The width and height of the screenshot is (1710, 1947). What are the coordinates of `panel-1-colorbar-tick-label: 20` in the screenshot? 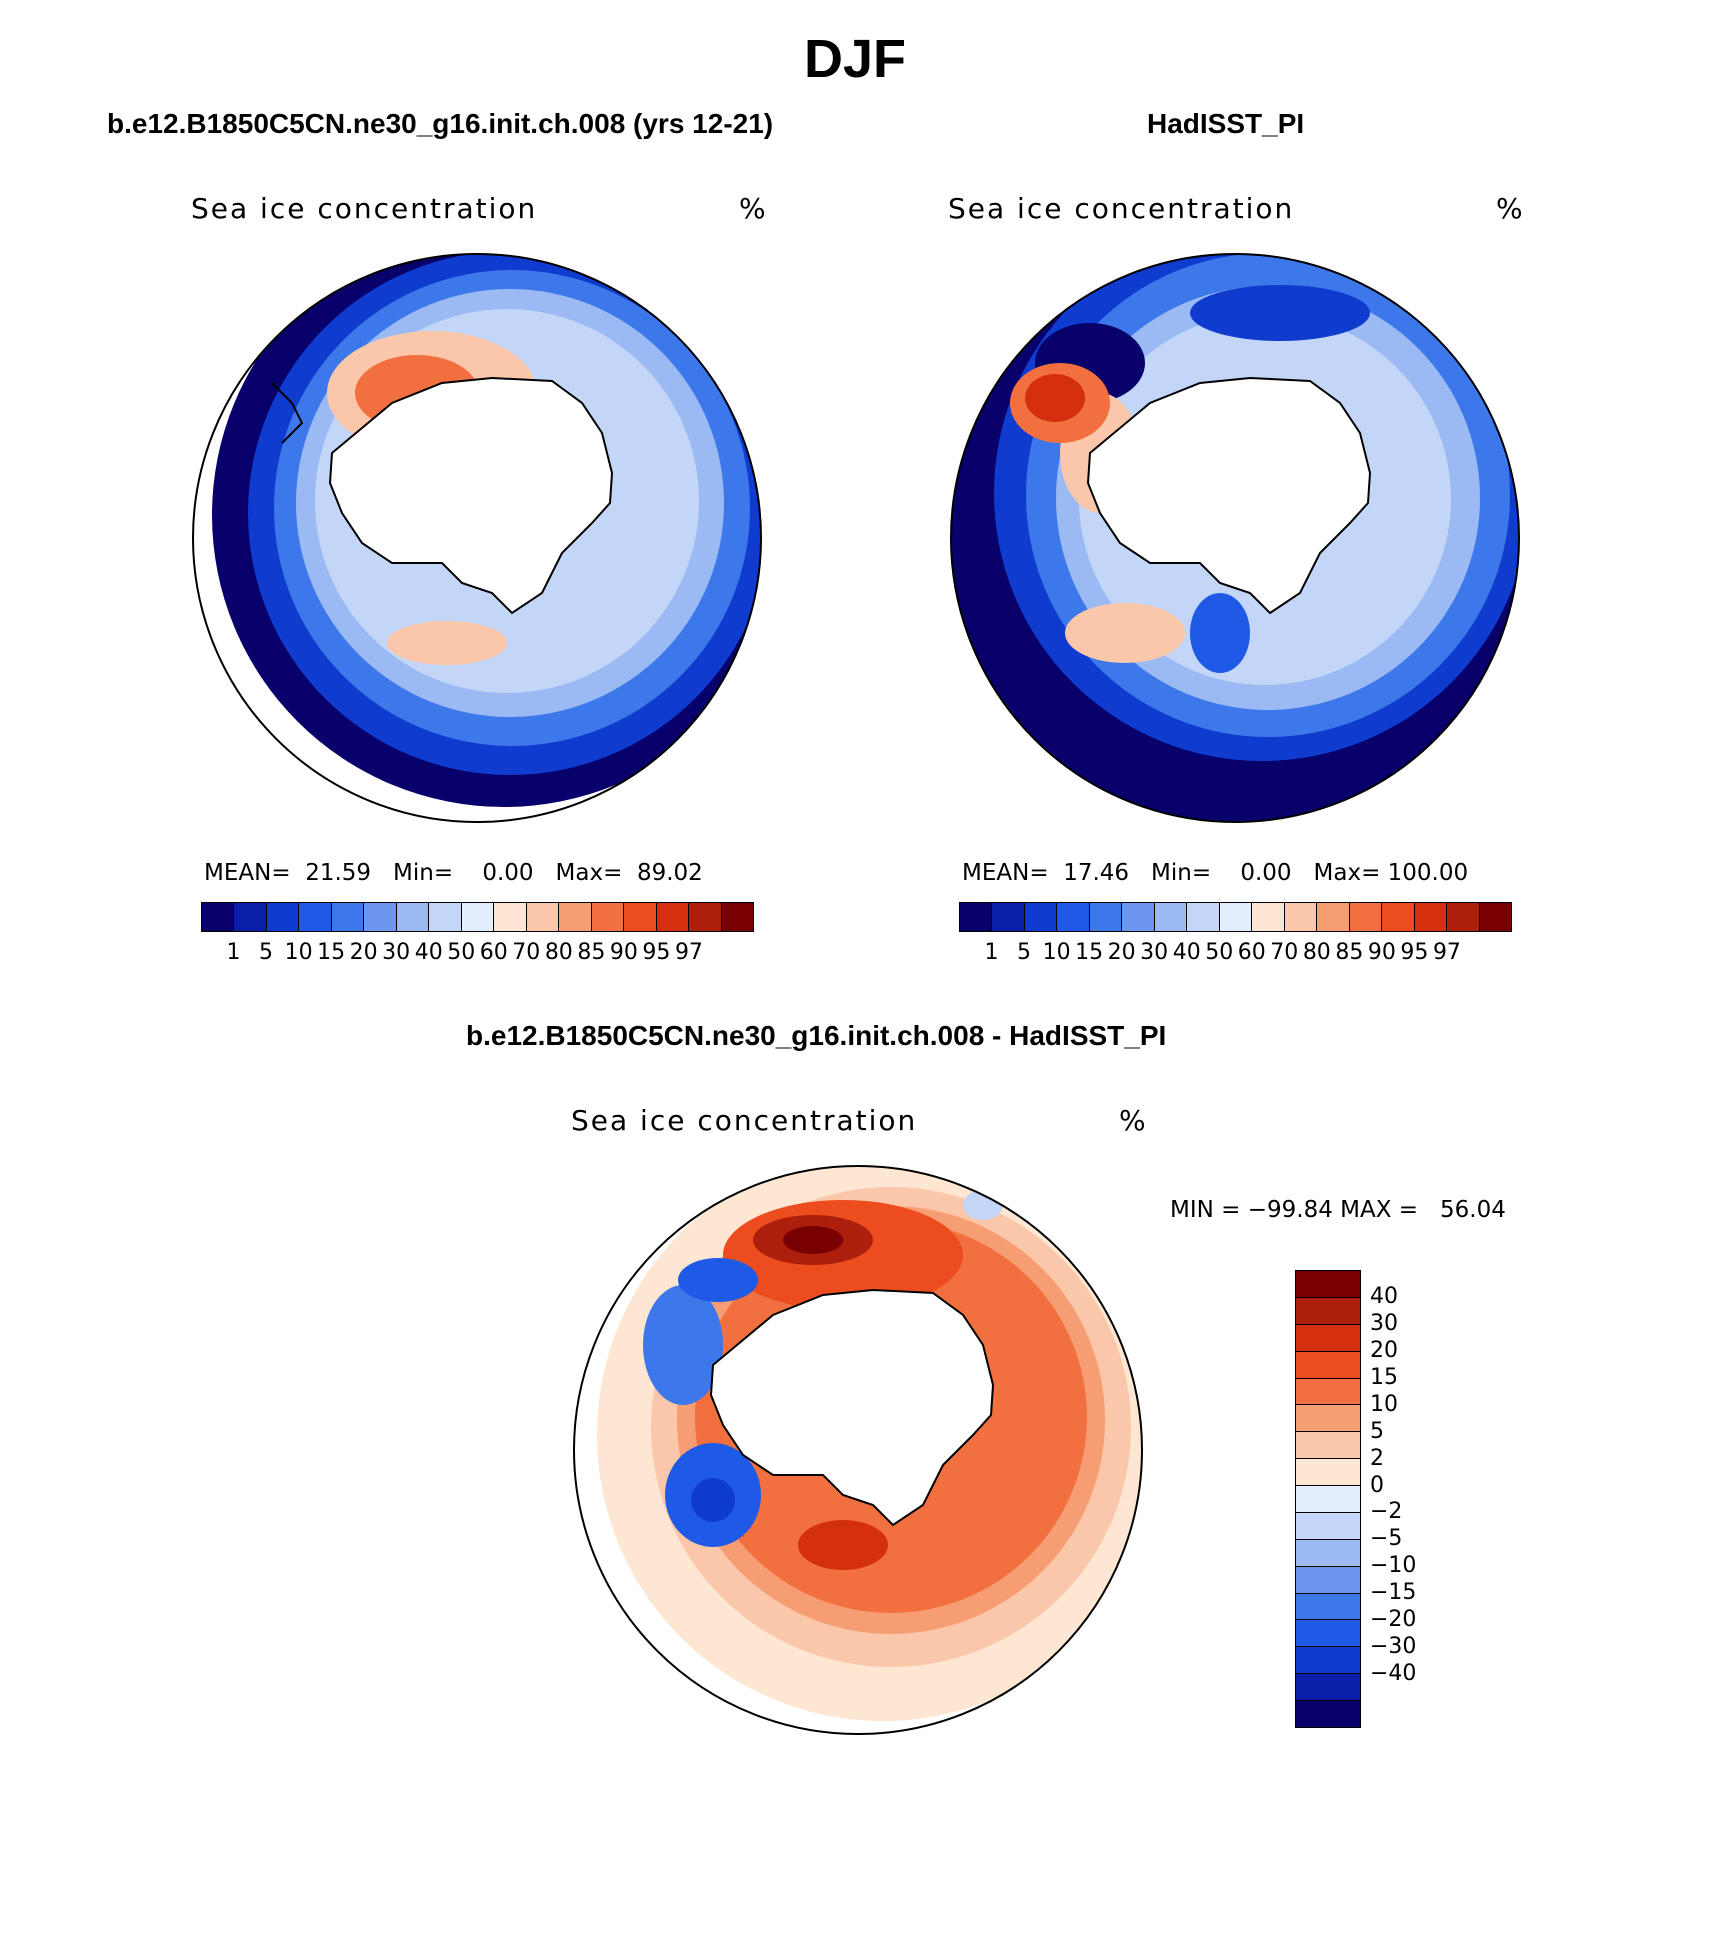 It's located at (363, 952).